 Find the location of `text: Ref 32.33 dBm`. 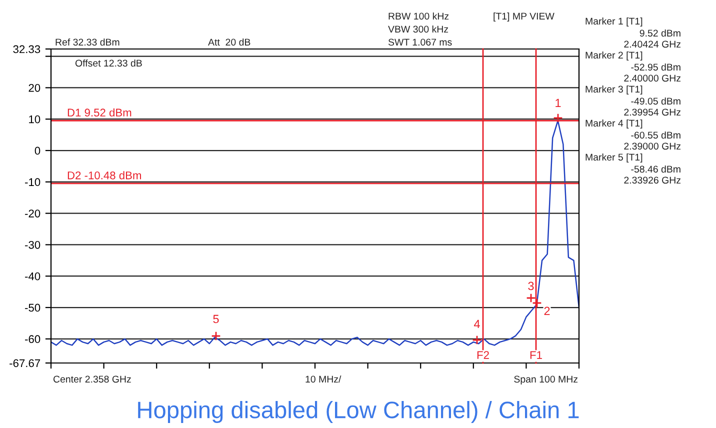

text: Ref 32.33 dBm is located at coordinates (88, 42).